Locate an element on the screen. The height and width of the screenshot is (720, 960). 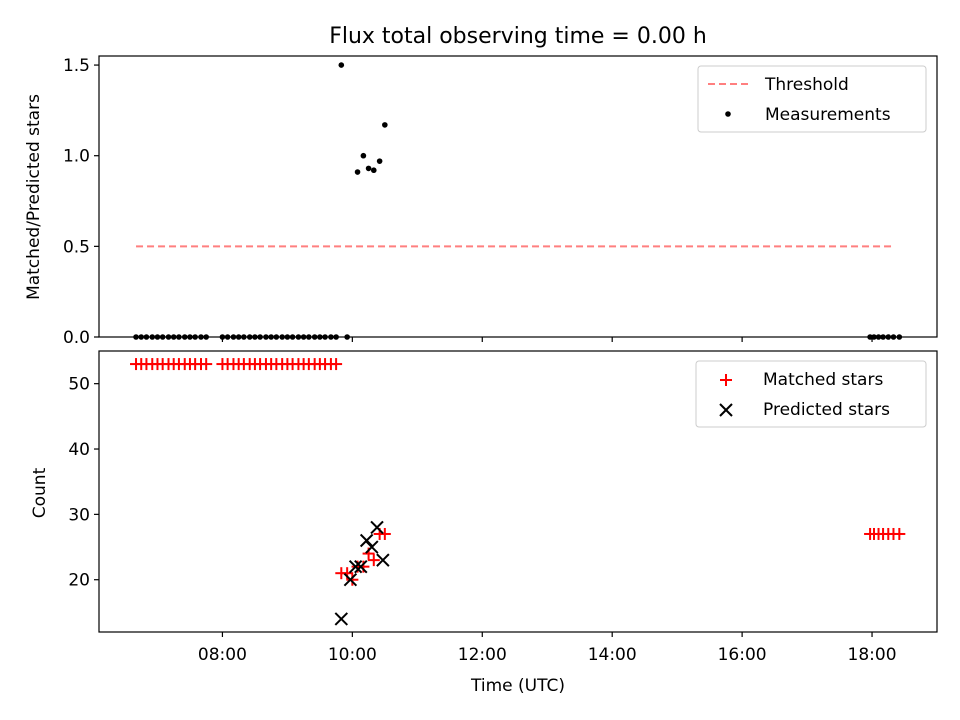
bottom-x-tick-label: 12:00 is located at coordinates (482, 655).